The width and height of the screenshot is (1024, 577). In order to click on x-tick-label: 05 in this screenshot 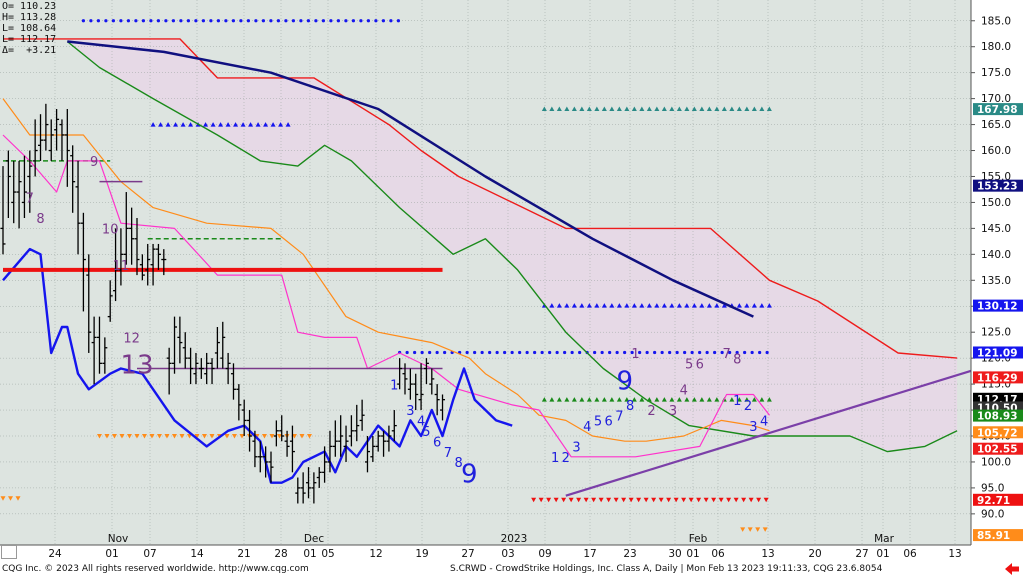, I will do `click(327, 554)`.